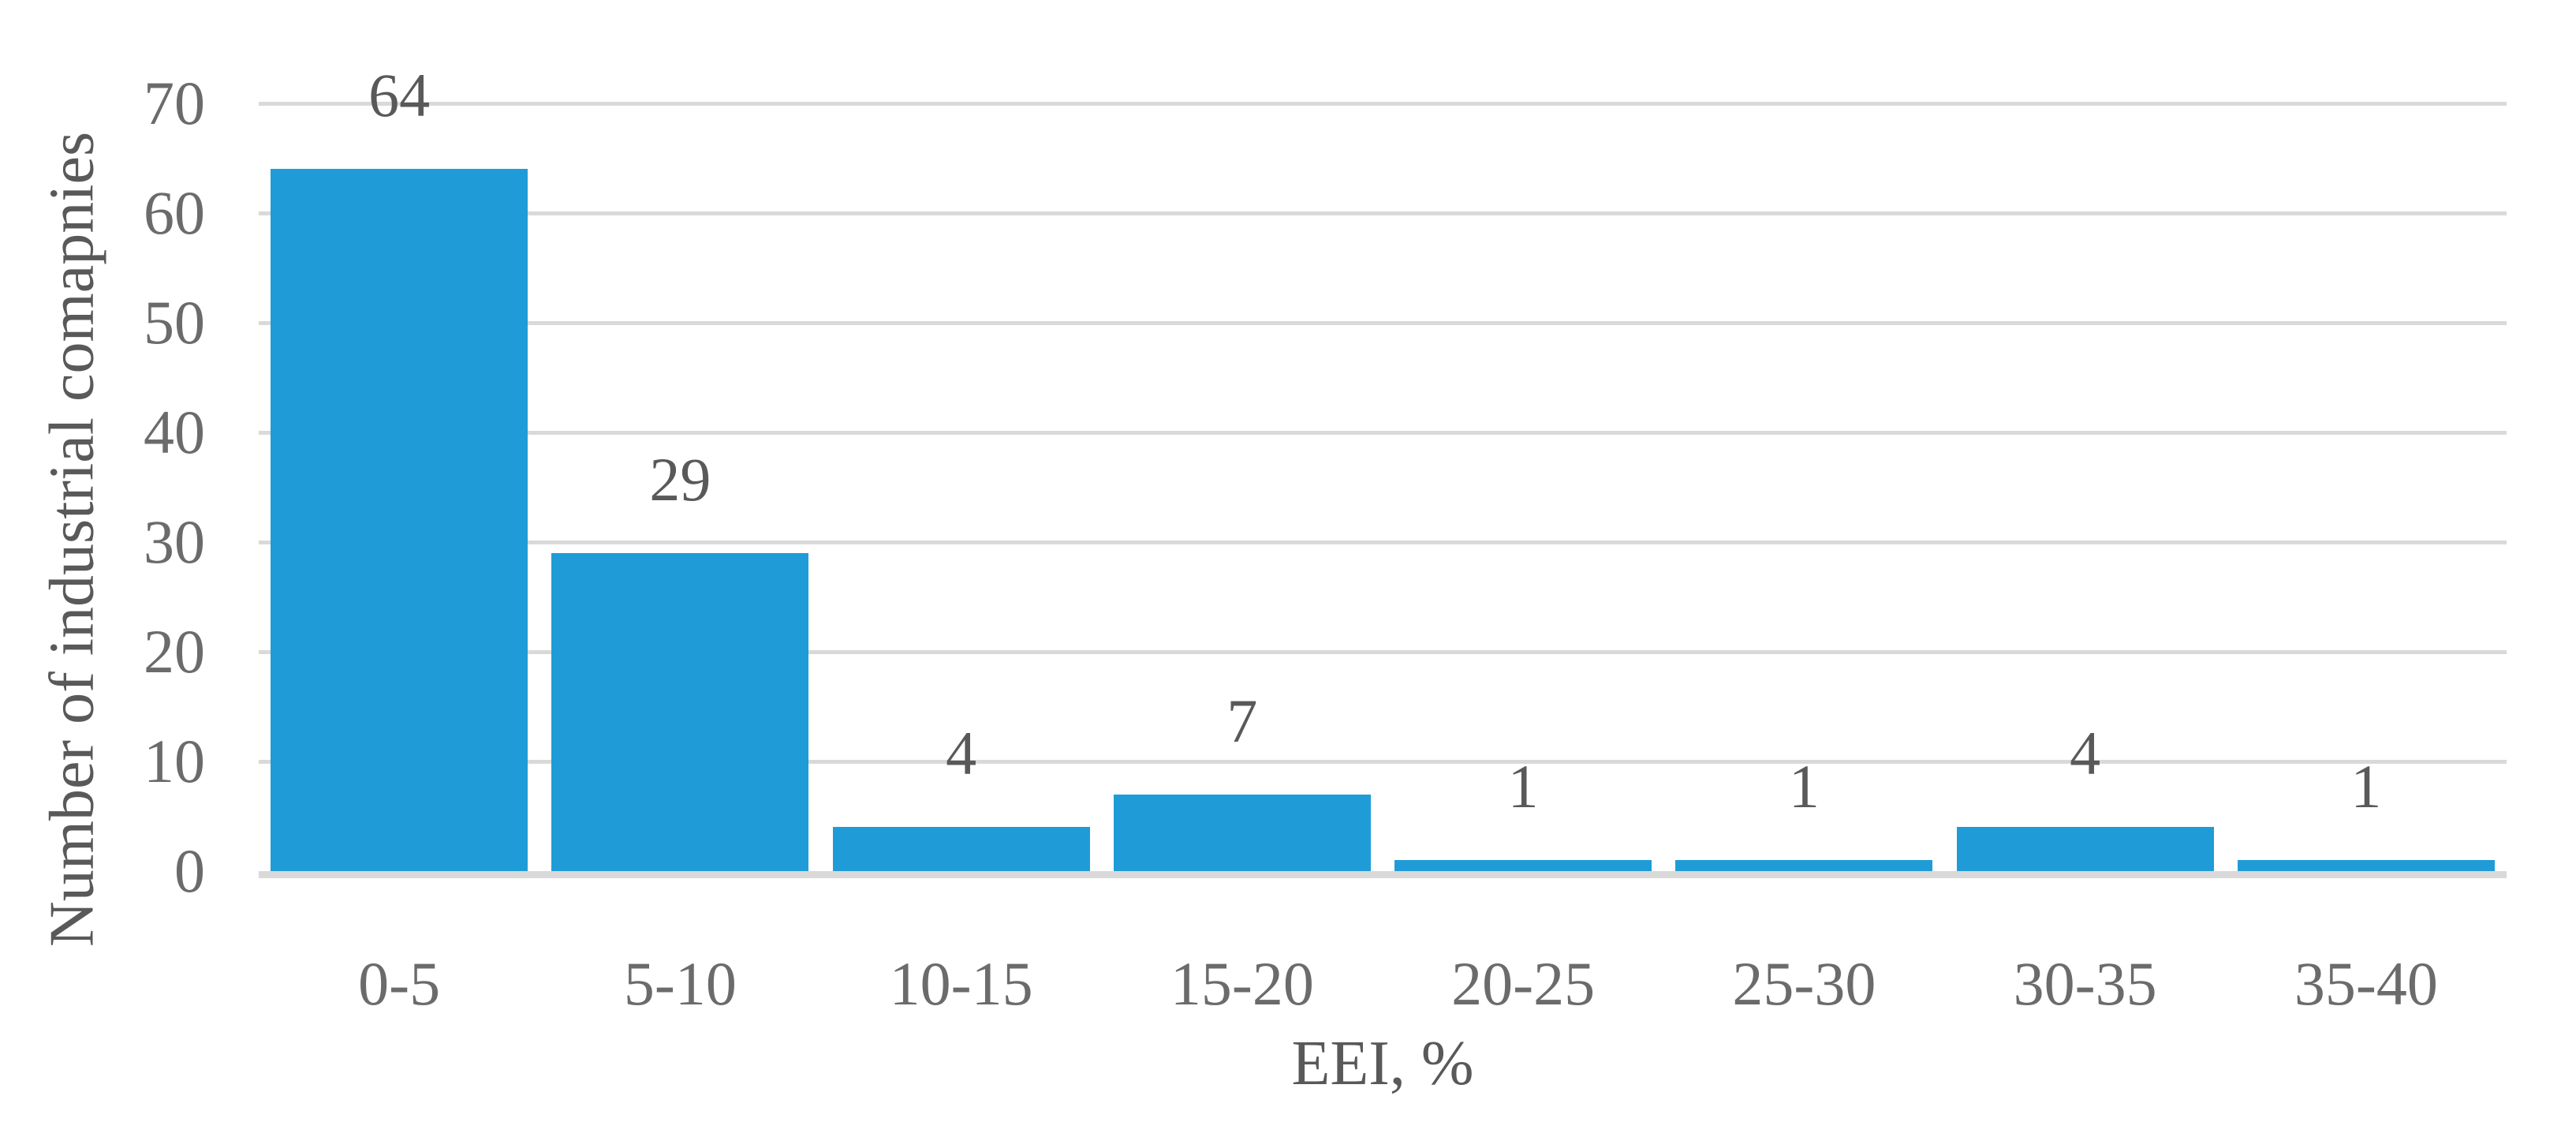 This screenshot has width=2576, height=1137. What do you see at coordinates (189, 870) in the screenshot?
I see `y-tick-label-0: 0` at bounding box center [189, 870].